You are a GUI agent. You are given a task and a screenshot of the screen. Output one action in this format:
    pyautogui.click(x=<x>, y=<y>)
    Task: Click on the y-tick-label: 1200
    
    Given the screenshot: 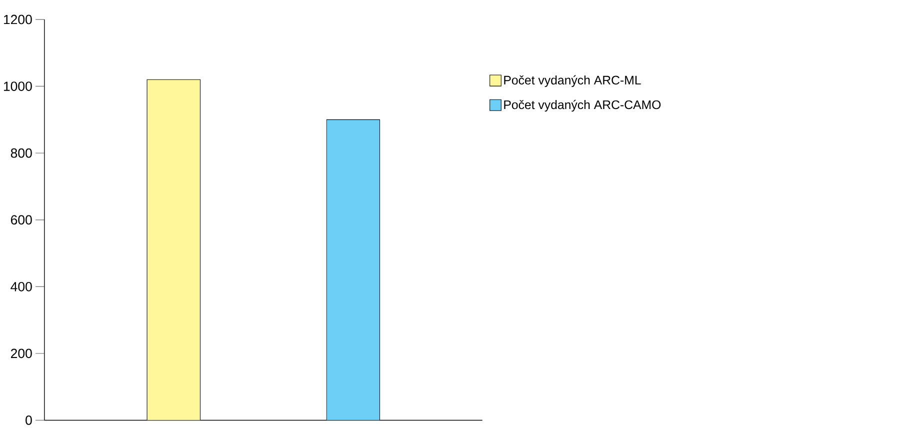 What is the action you would take?
    pyautogui.click(x=18, y=19)
    